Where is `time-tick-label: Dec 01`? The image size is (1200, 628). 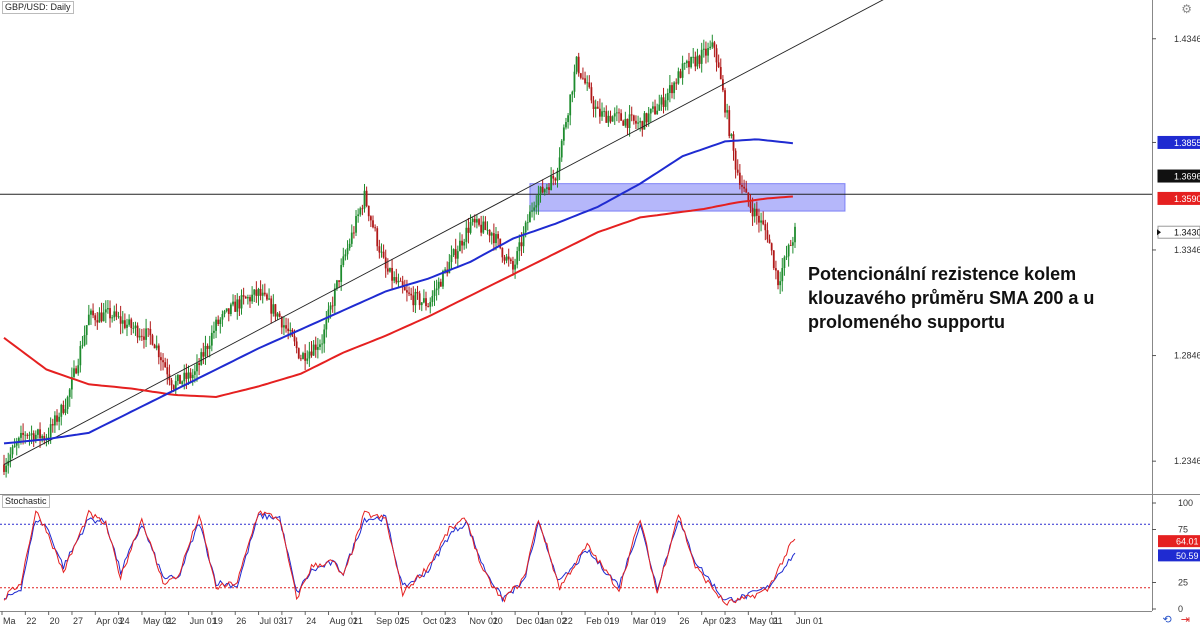 time-tick-label: Dec 01 is located at coordinates (530, 621).